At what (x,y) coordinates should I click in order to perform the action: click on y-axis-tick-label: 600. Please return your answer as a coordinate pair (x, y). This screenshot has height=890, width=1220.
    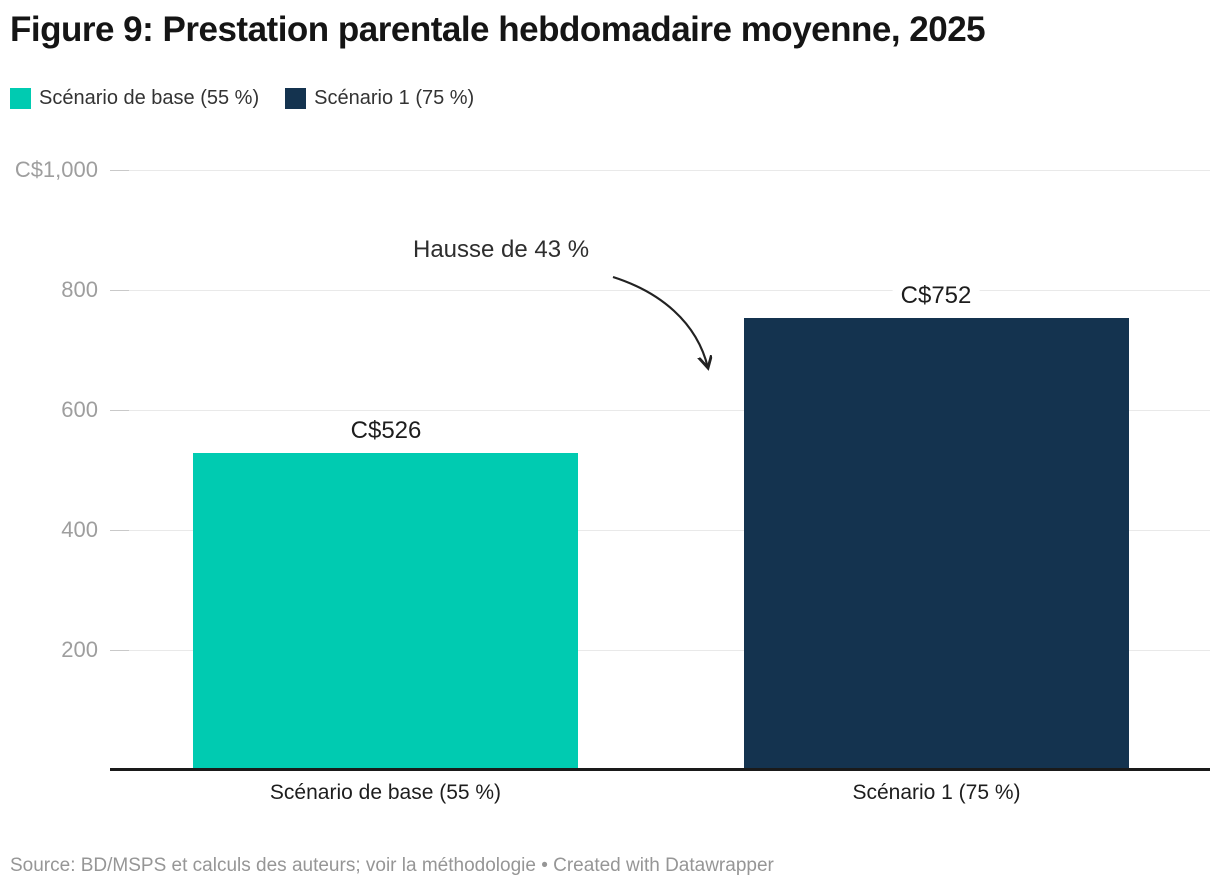
    Looking at the image, I should click on (79, 409).